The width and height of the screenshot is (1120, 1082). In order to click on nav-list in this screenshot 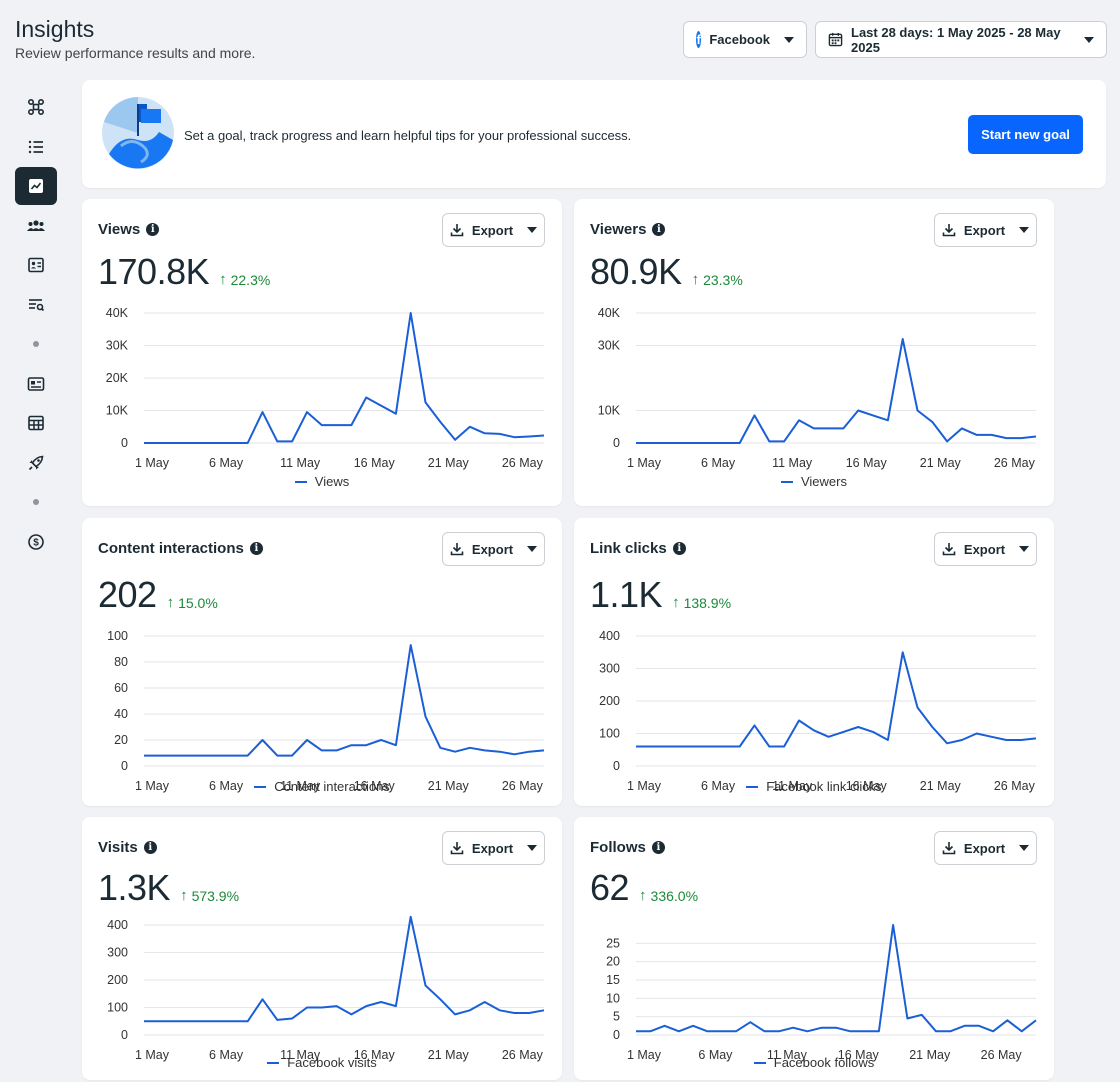, I will do `click(36, 147)`.